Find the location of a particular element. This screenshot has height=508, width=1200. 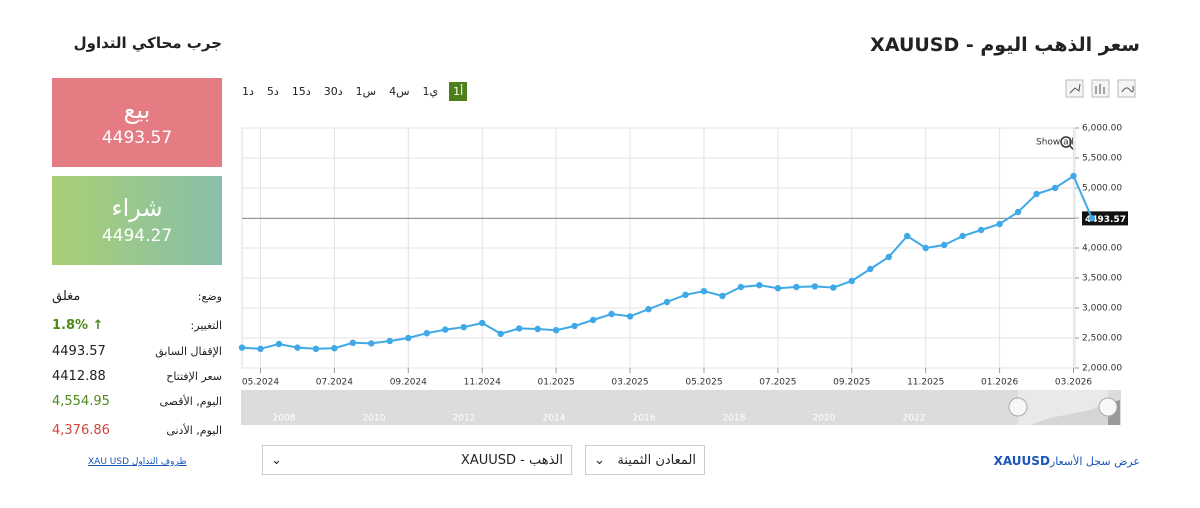

simulator-title: جرب محاكي التداول is located at coordinates (147, 43).